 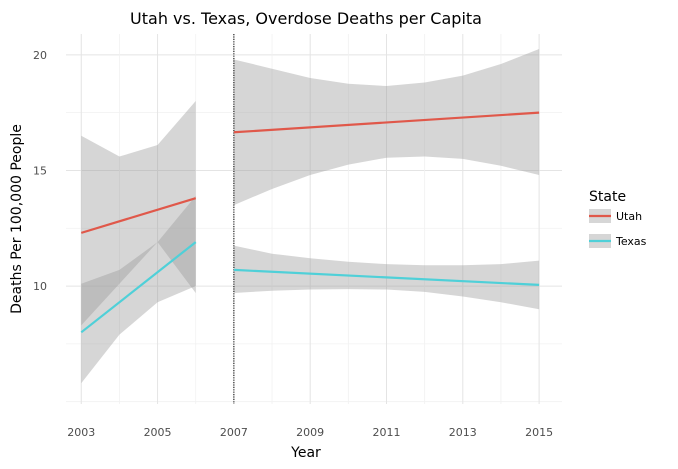 What do you see at coordinates (158, 432) in the screenshot?
I see `x-tick-label: 2005` at bounding box center [158, 432].